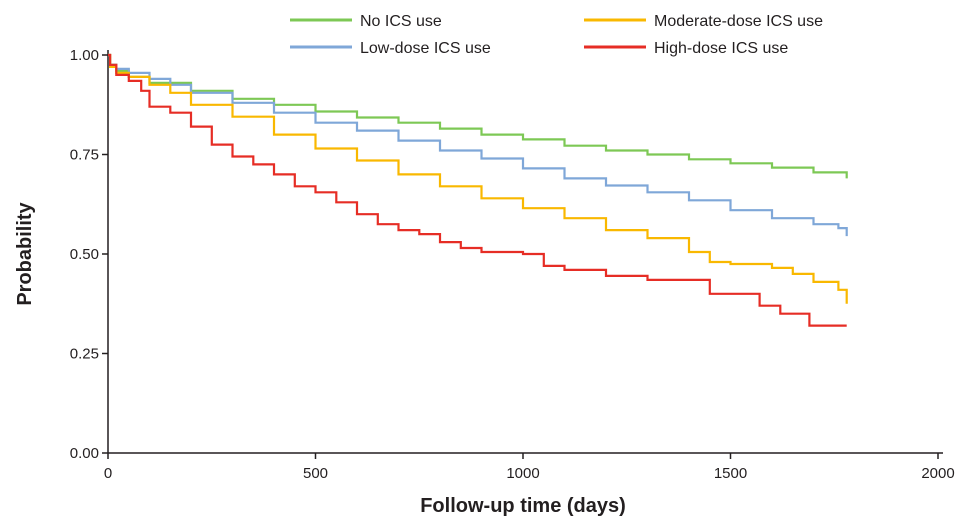 This screenshot has width=961, height=520. Describe the element at coordinates (721, 48) in the screenshot. I see `legend-label-4: High-dose ICS use` at that location.